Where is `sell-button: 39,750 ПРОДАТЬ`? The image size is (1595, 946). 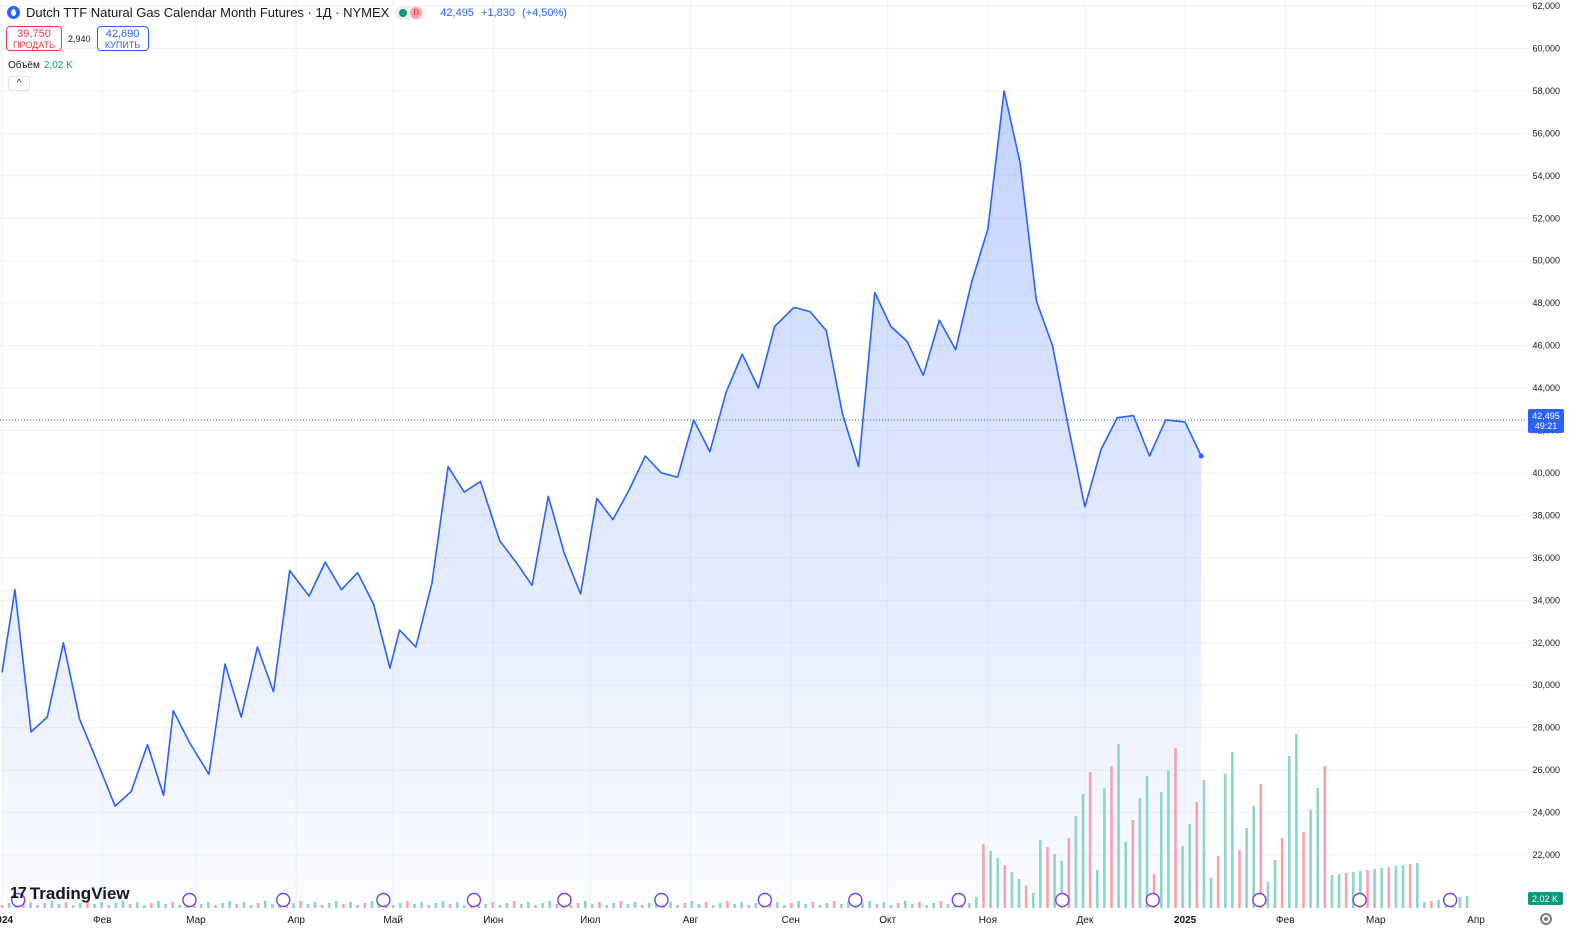 sell-button: 39,750 ПРОДАТЬ is located at coordinates (34, 38).